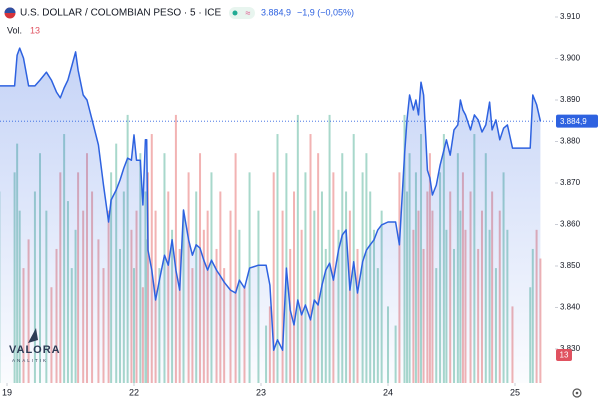  Describe the element at coordinates (515, 392) in the screenshot. I see `x-tick-label: 25` at that location.